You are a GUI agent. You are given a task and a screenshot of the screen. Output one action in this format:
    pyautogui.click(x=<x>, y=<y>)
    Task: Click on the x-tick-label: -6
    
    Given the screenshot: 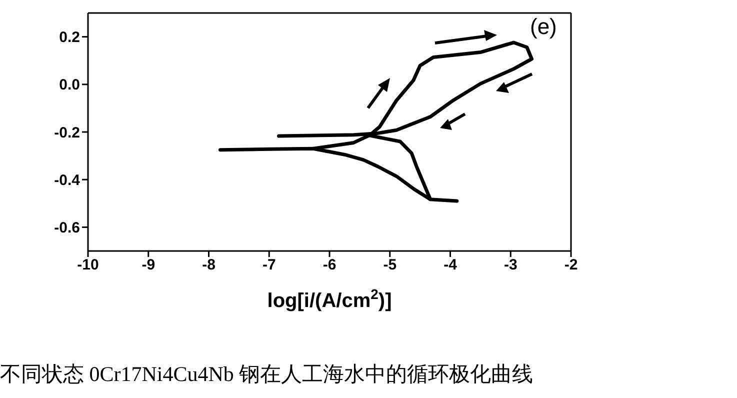 What is the action you would take?
    pyautogui.click(x=329, y=265)
    